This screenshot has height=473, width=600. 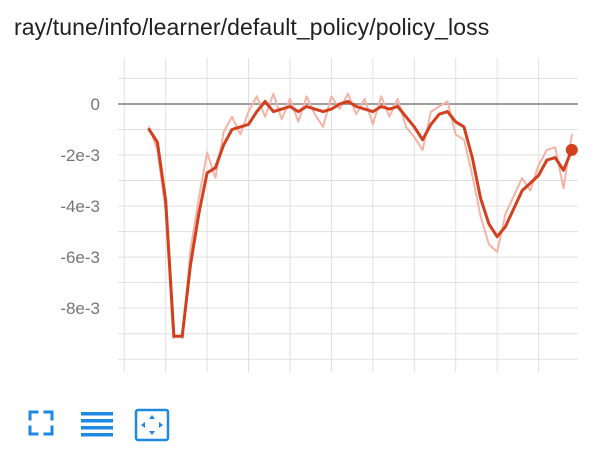 I want to click on fit-domain-button, so click(x=154, y=428).